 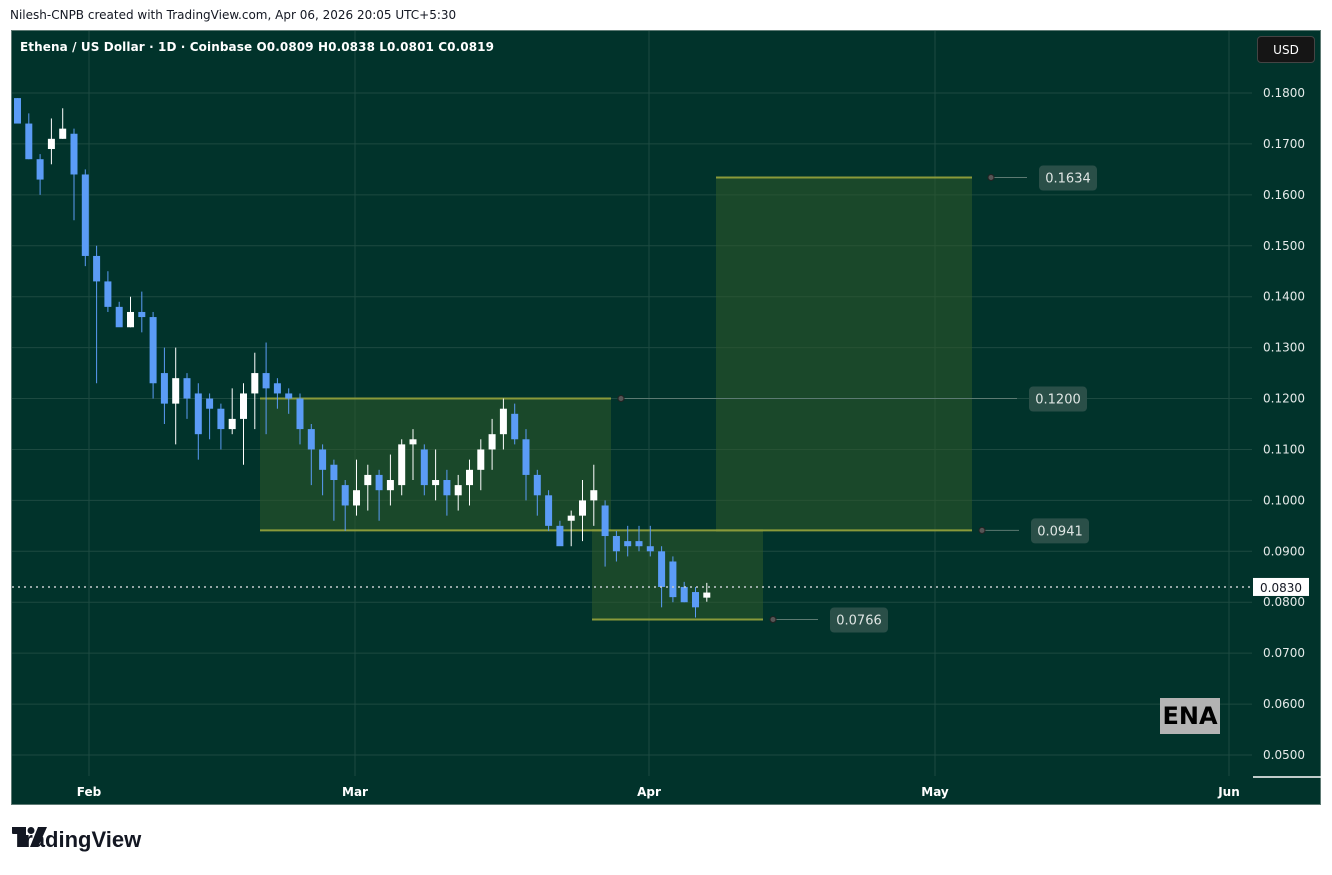 I want to click on svg-text: 0.0900, so click(x=1284, y=551).